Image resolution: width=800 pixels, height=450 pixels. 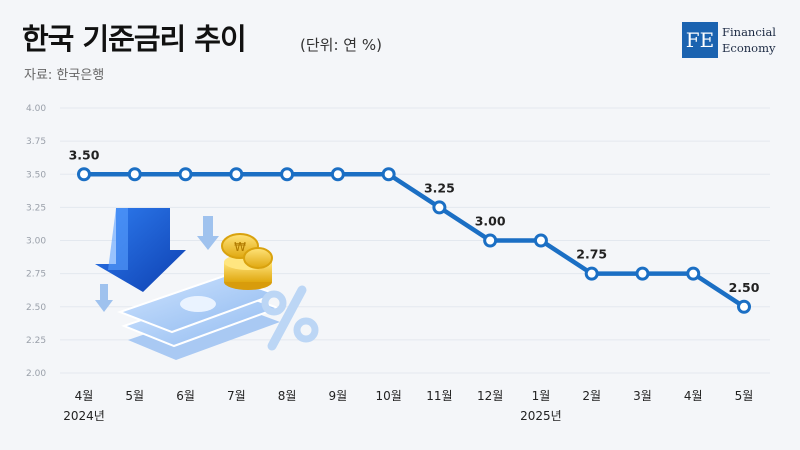 What do you see at coordinates (541, 396) in the screenshot?
I see `x-tick-label: 1월` at bounding box center [541, 396].